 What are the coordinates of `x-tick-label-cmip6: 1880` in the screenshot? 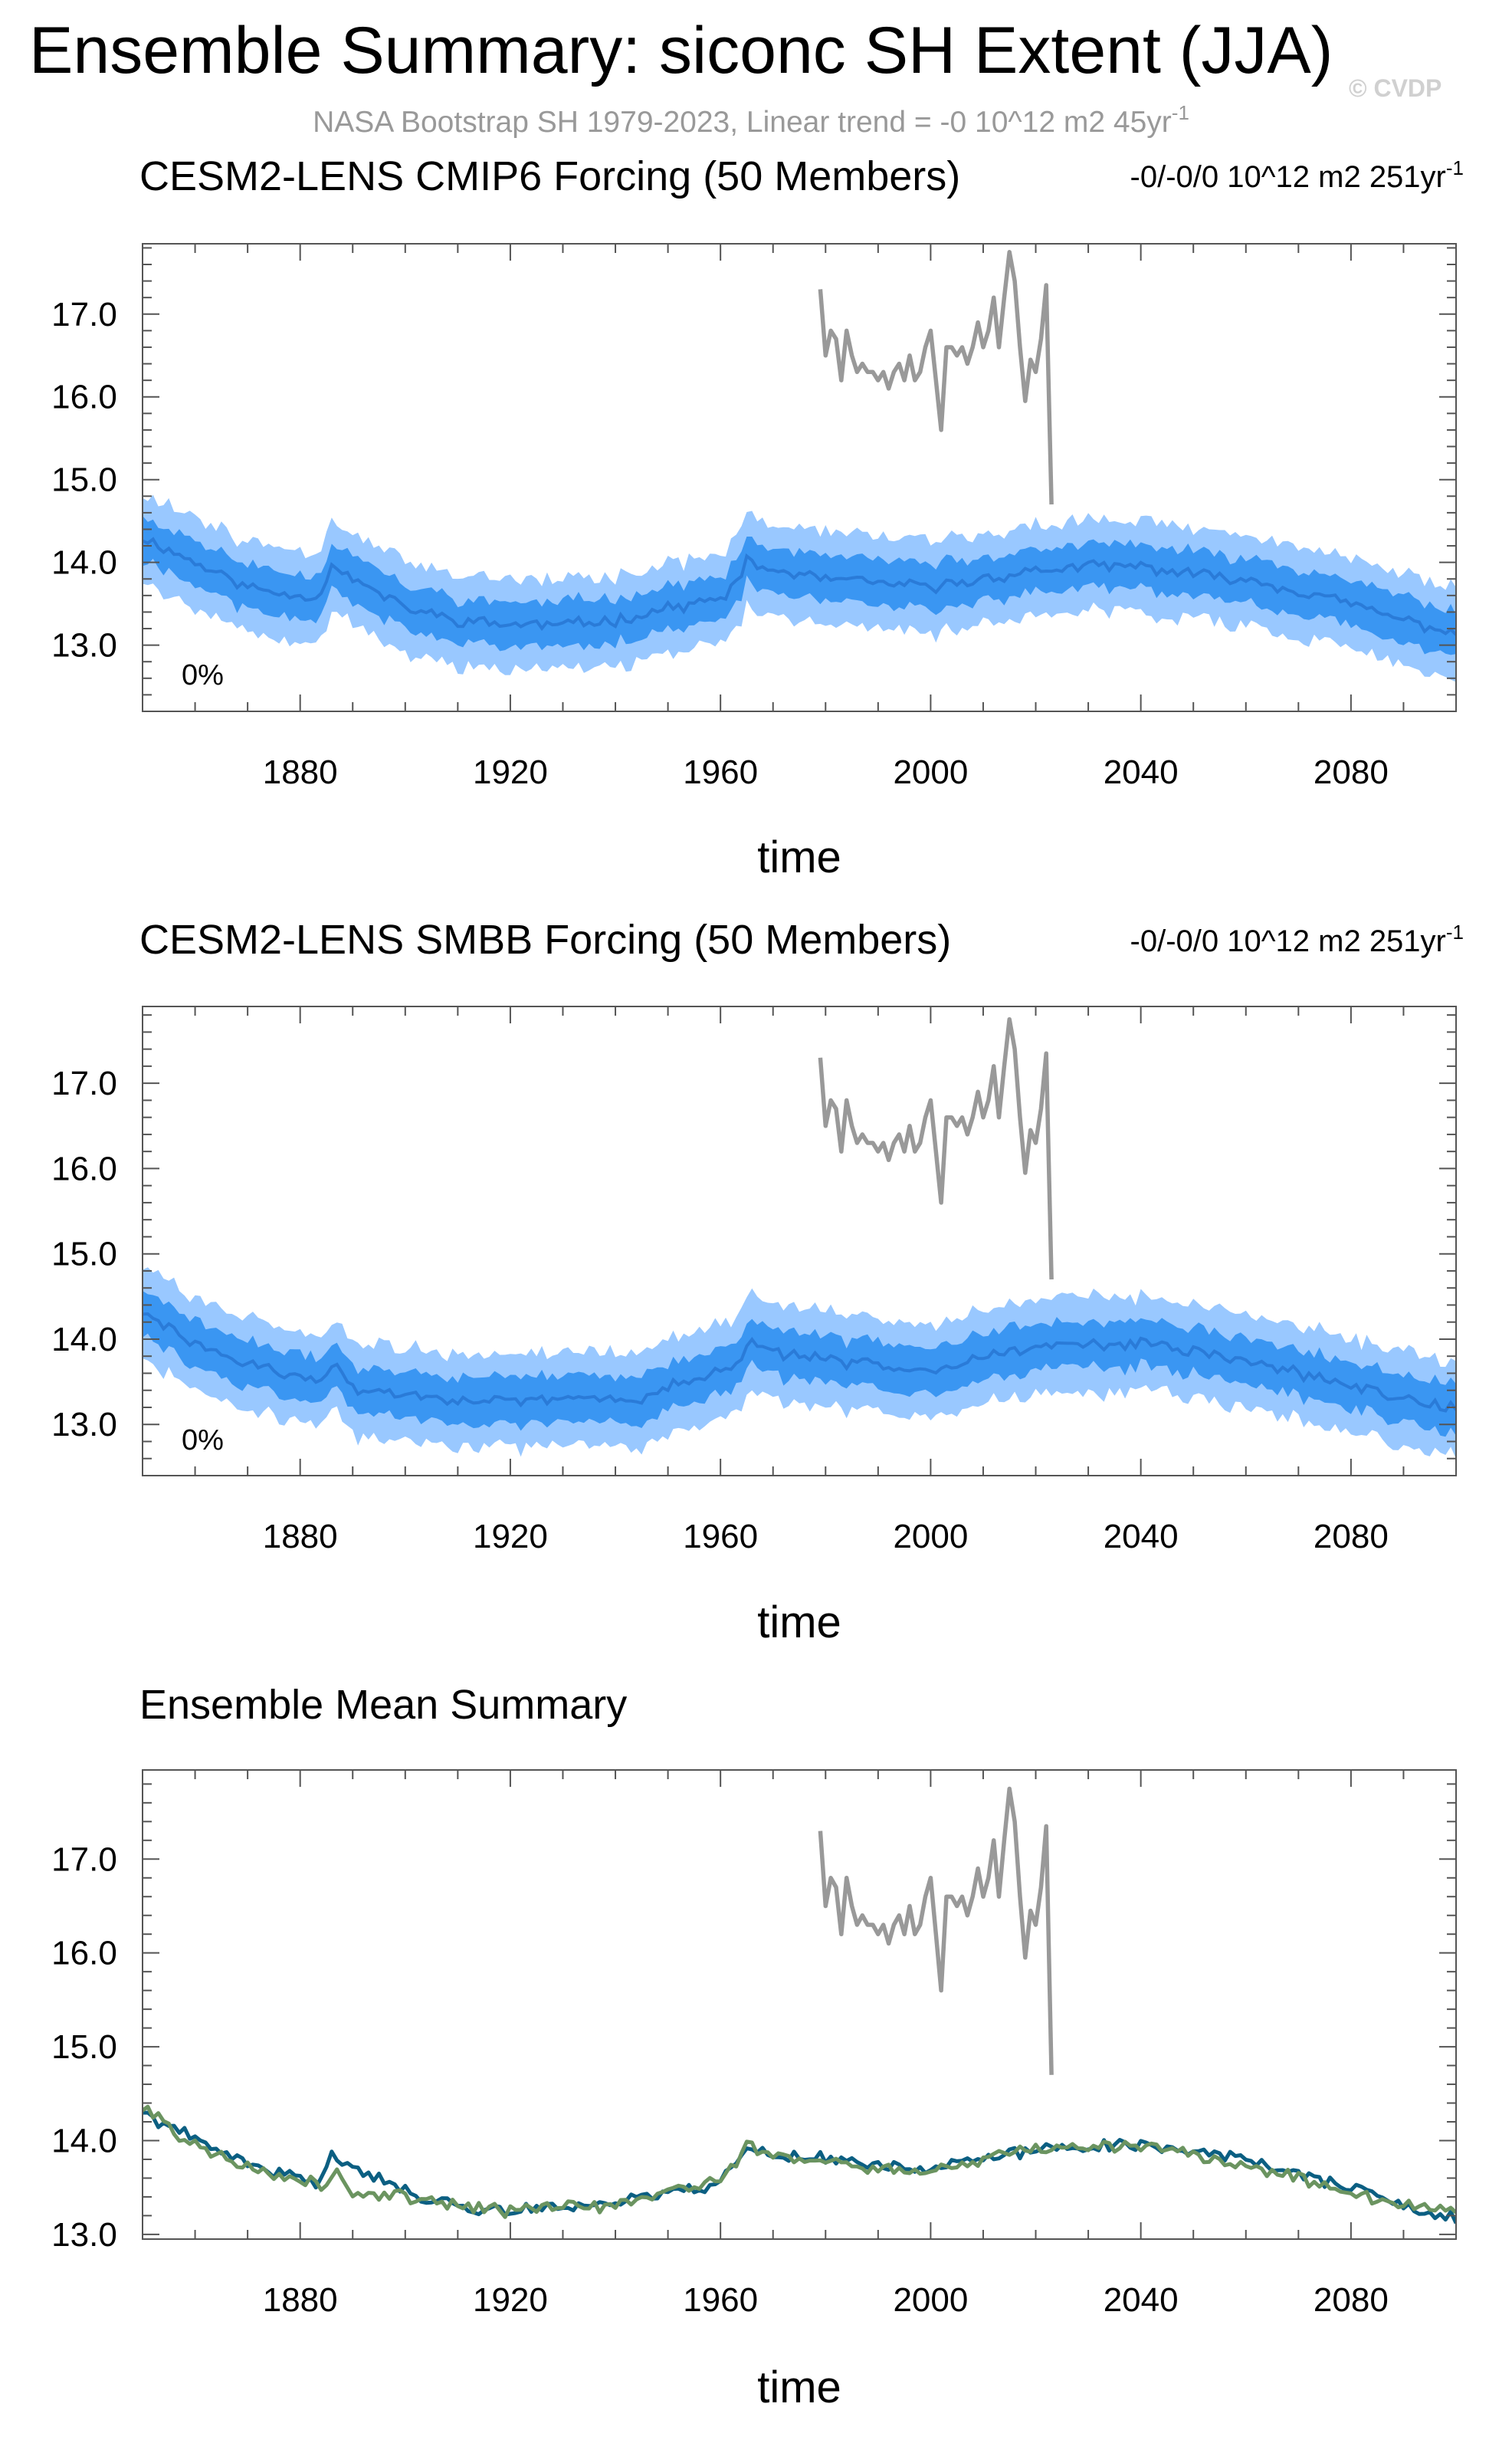 It's located at (300, 773).